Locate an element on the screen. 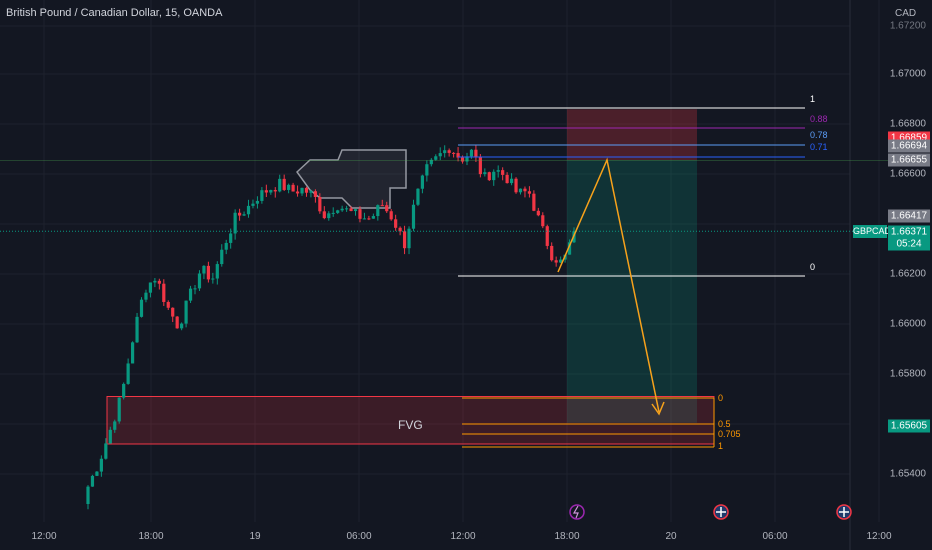 Image resolution: width=932 pixels, height=550 pixels. fib-label: 0.71 is located at coordinates (819, 147).